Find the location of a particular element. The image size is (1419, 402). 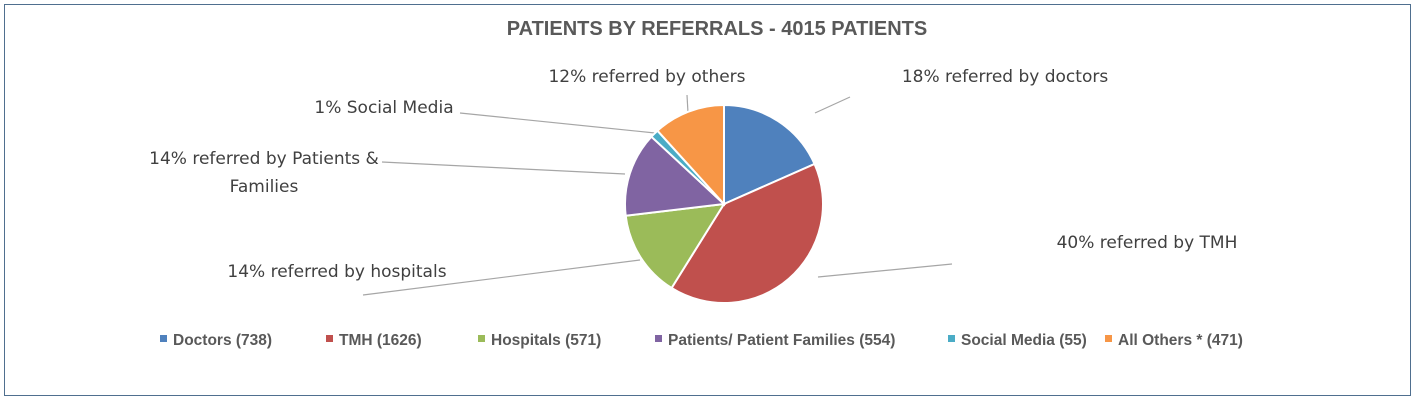

data-label-line: 14% referred by hospitals is located at coordinates (336, 272).